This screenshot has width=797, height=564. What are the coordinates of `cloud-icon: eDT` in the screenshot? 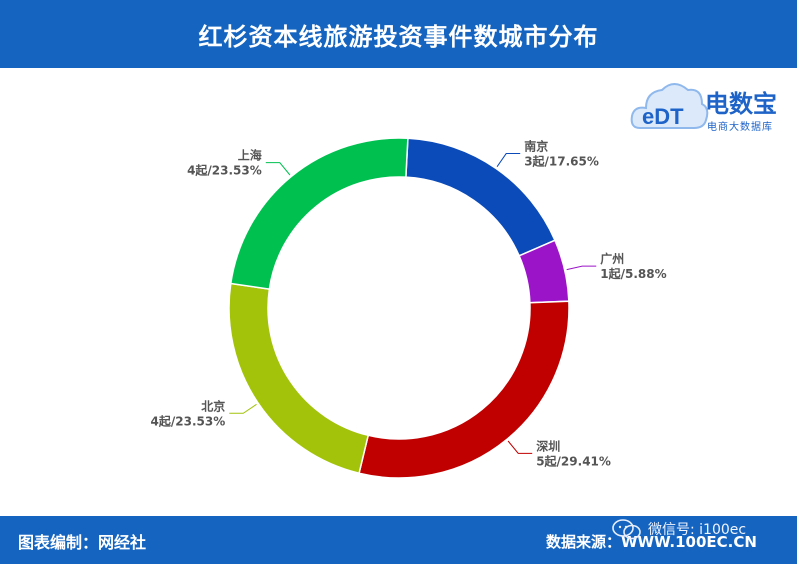 It's located at (669, 106).